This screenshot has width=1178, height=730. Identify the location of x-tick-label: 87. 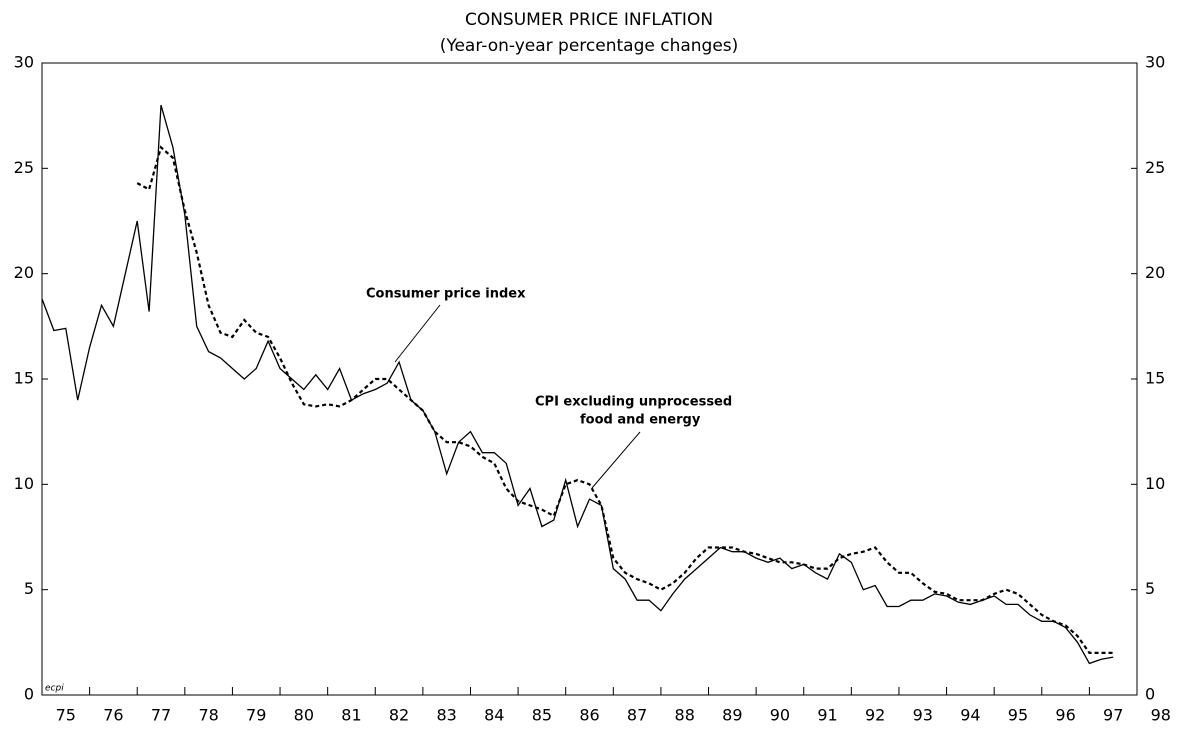
(637, 715).